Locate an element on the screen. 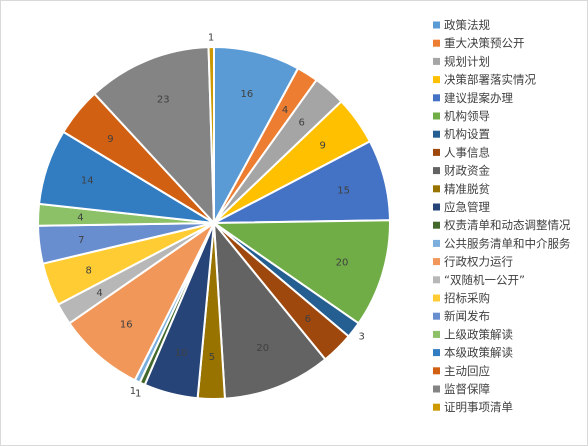  legend-label-4: 建议提案办理 is located at coordinates (478, 98).